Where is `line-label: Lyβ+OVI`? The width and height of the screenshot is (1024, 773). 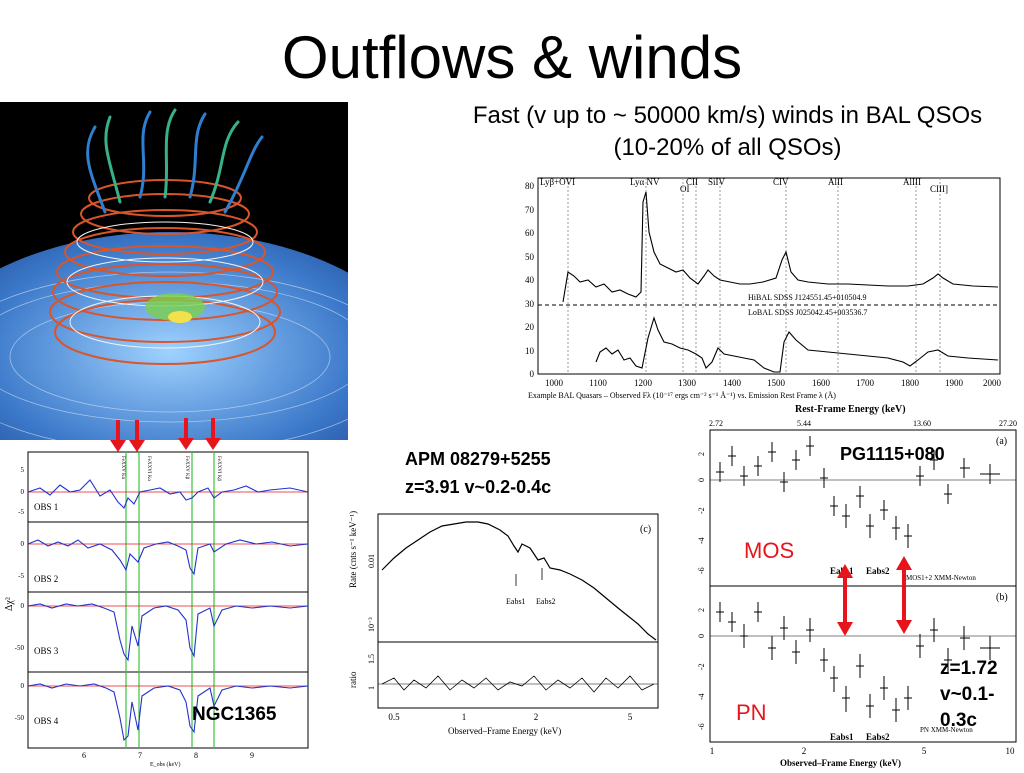
line-label: Lyβ+OVI is located at coordinates (557, 182).